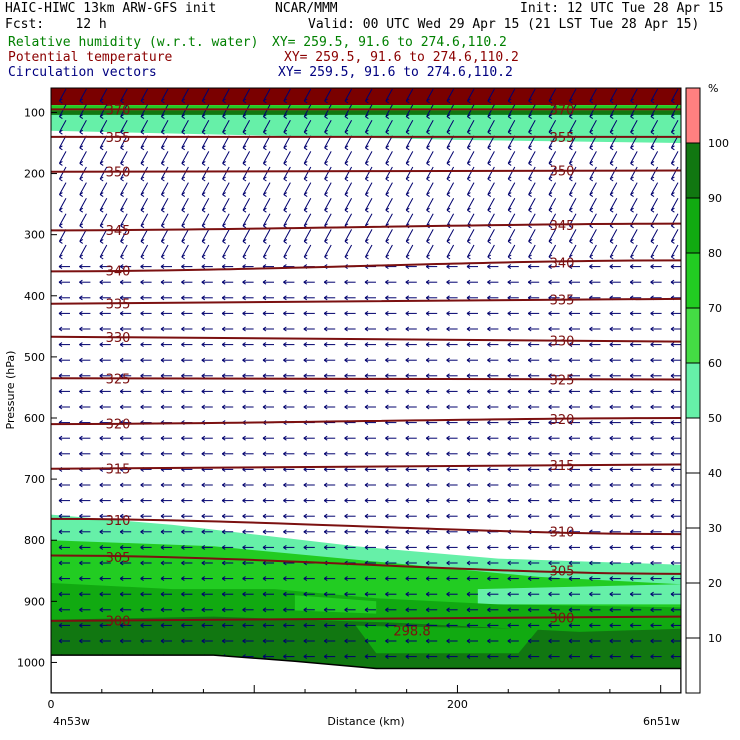  What do you see at coordinates (366, 138) in the screenshot?
I see `theta-contour-355: 355 355` at bounding box center [366, 138].